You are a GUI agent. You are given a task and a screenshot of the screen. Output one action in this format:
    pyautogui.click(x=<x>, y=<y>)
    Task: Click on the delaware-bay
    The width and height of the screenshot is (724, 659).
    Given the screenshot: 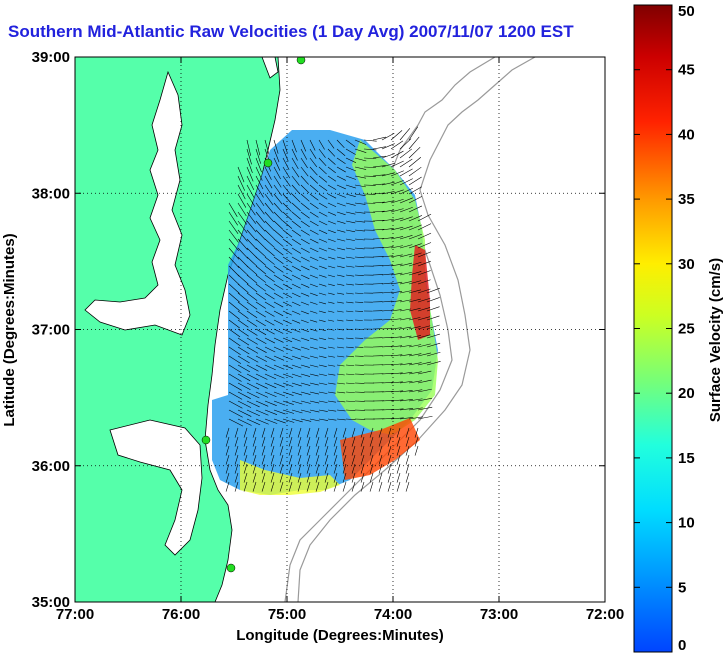 What is the action you would take?
    pyautogui.click(x=270, y=68)
    